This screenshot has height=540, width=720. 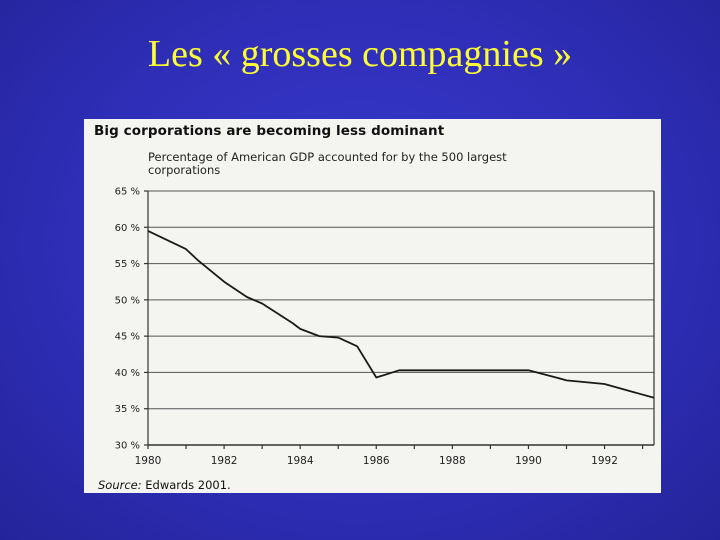 What do you see at coordinates (188, 485) in the screenshot?
I see `source-text: Edwards 2001.` at bounding box center [188, 485].